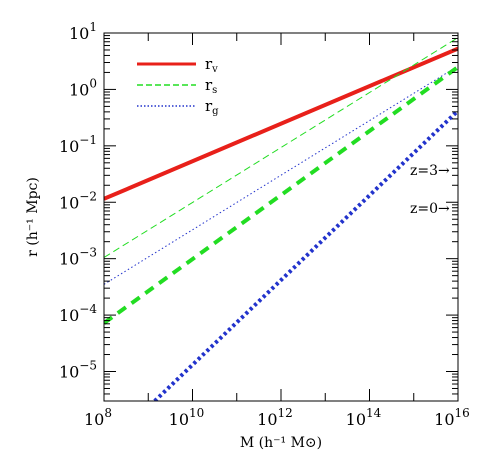 This screenshot has width=491, height=468. What do you see at coordinates (78, 257) in the screenshot?
I see `y-tick-label: 10⁻³` at bounding box center [78, 257].